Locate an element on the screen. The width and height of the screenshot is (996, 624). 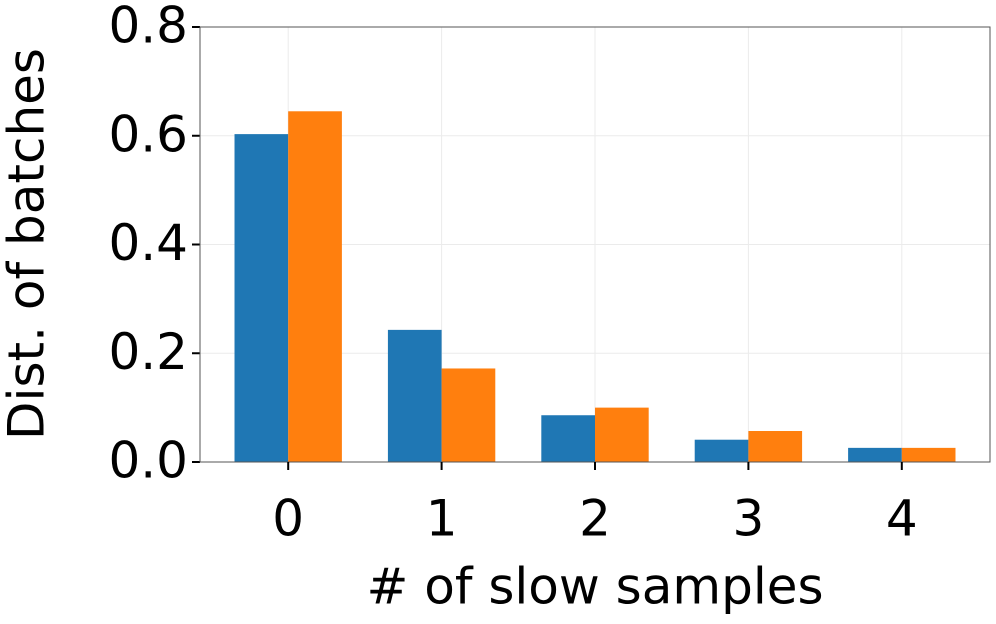
y-tick-label: 0.8 is located at coordinates (148, 27).